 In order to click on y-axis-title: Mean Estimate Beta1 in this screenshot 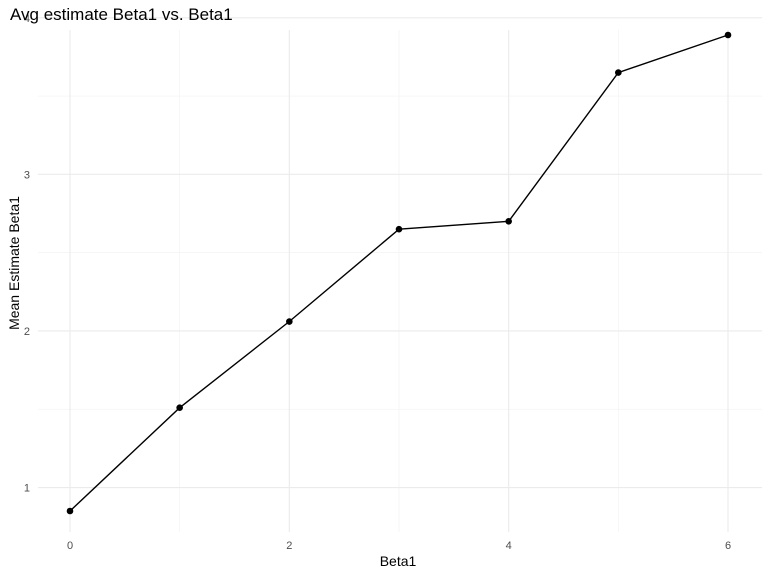, I will do `click(14, 263)`.